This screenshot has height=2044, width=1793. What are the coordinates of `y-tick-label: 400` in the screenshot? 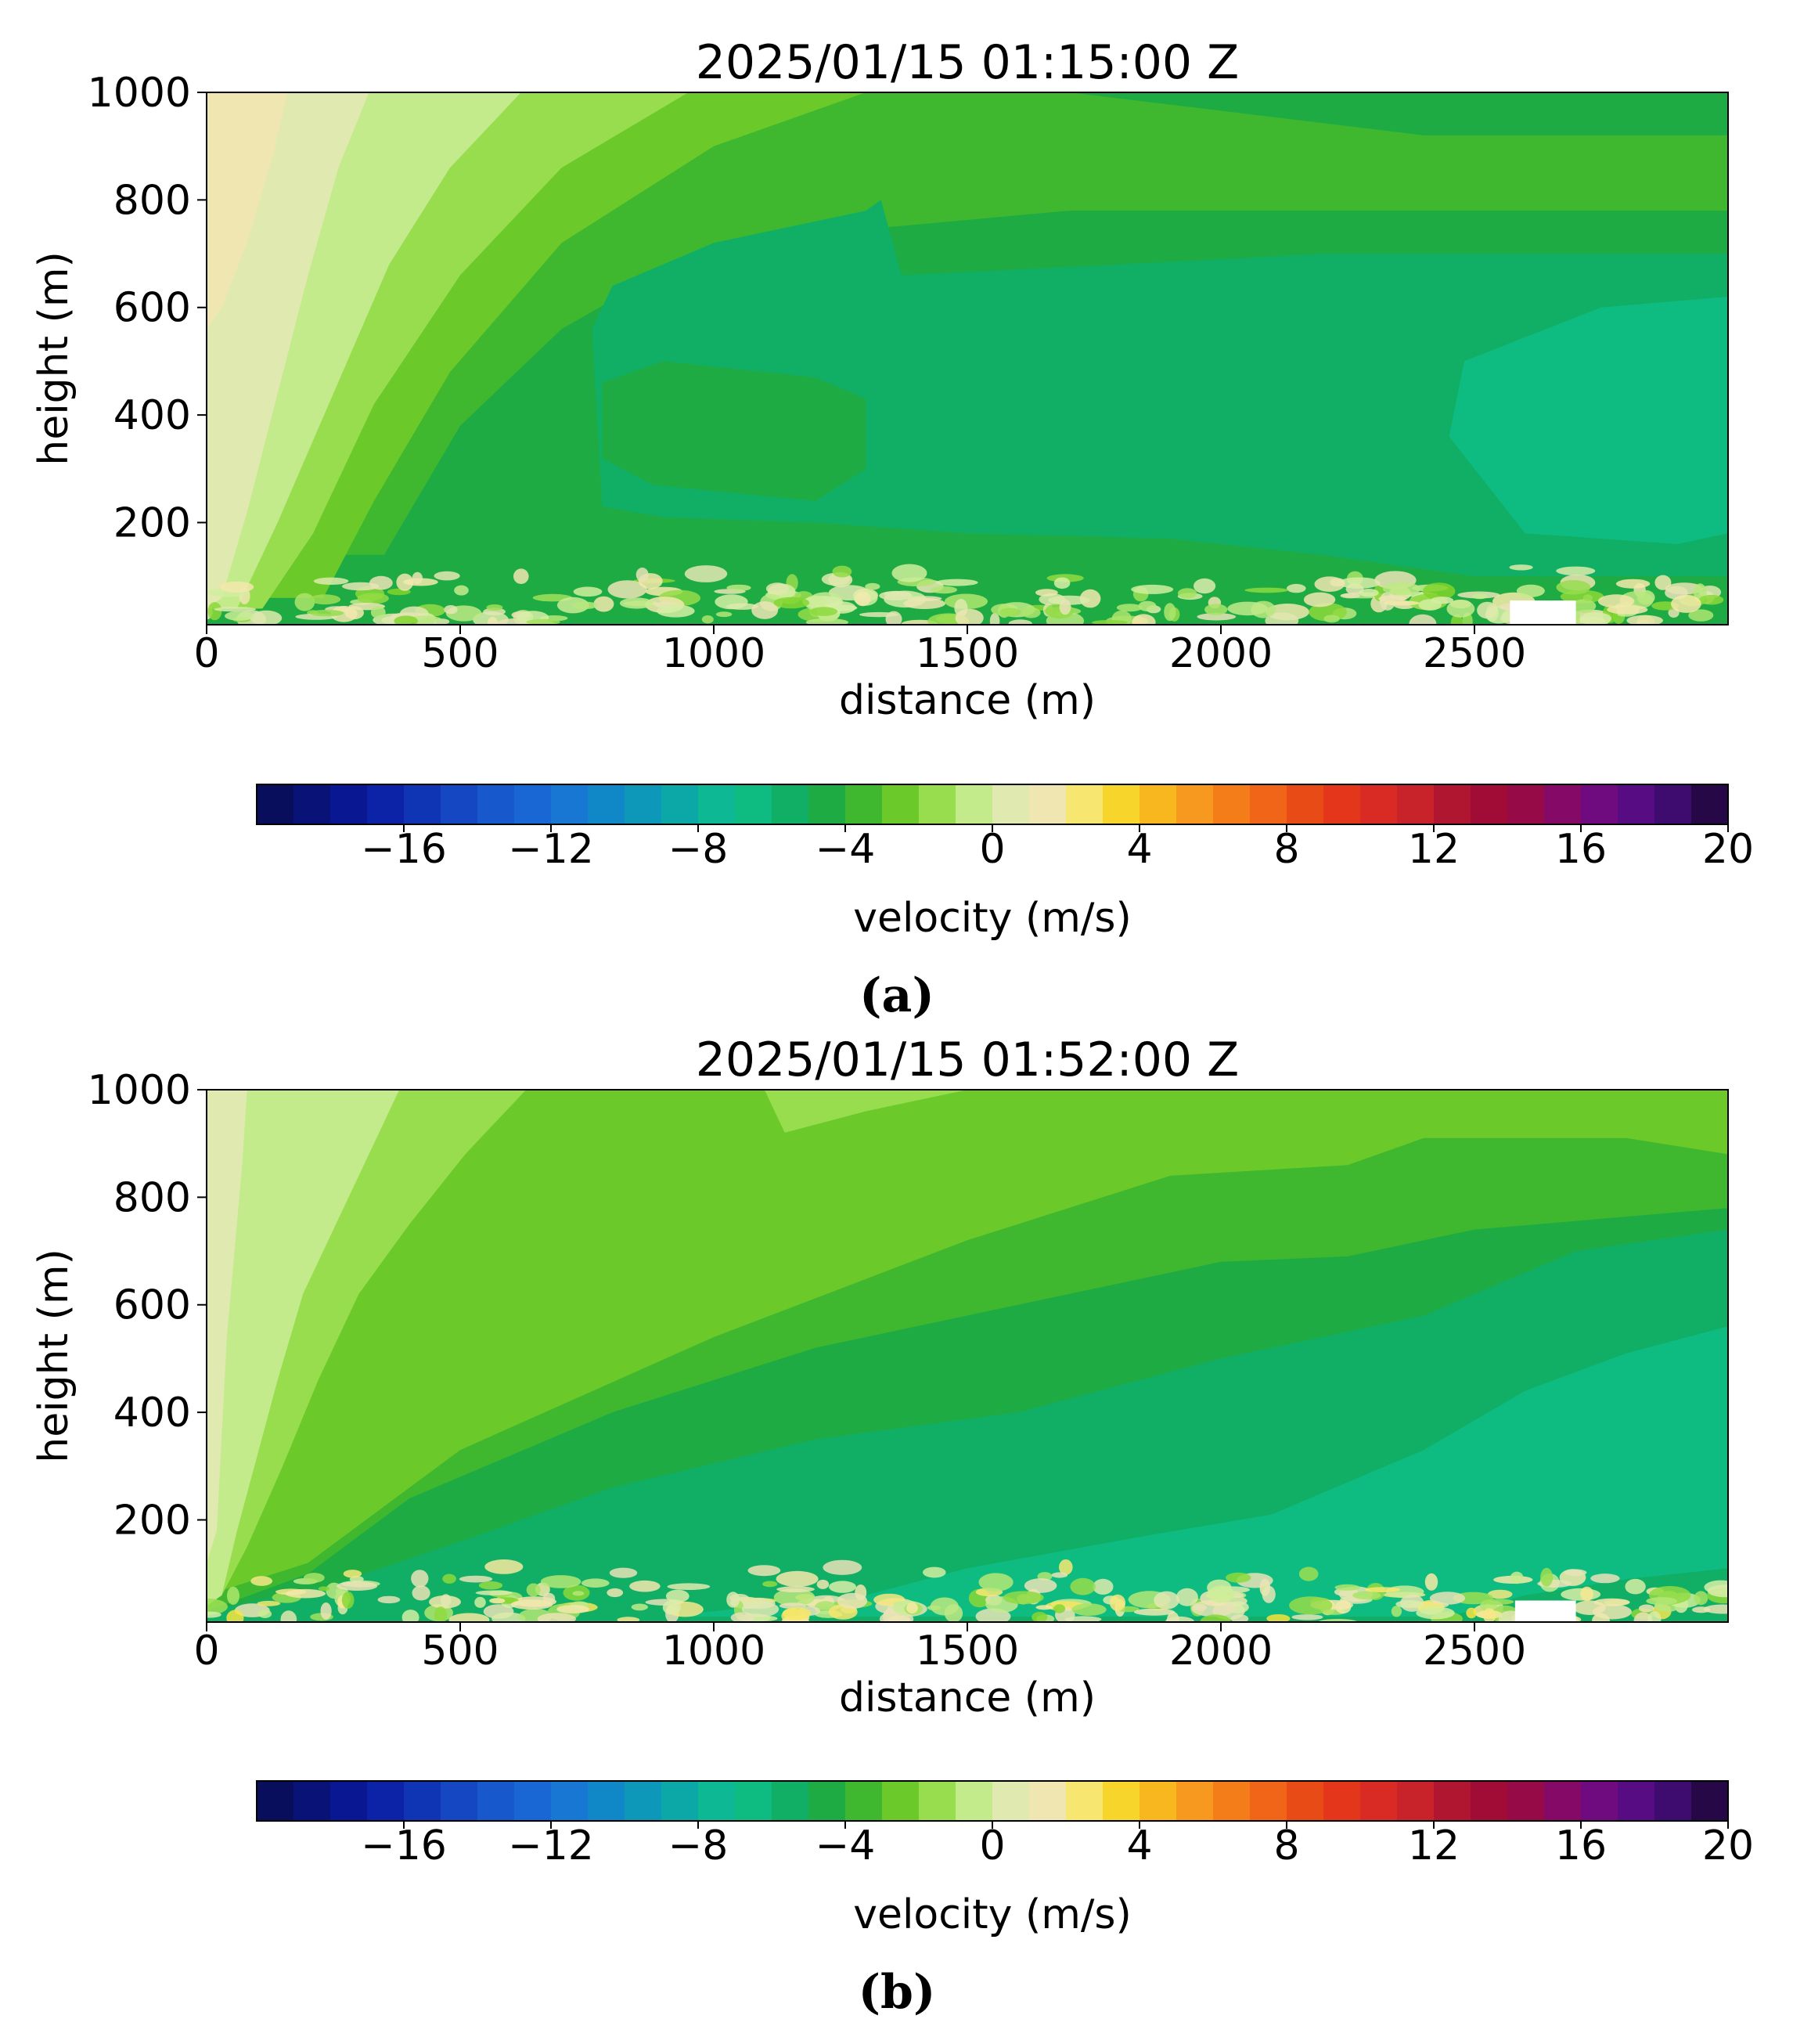 It's located at (152, 1413).